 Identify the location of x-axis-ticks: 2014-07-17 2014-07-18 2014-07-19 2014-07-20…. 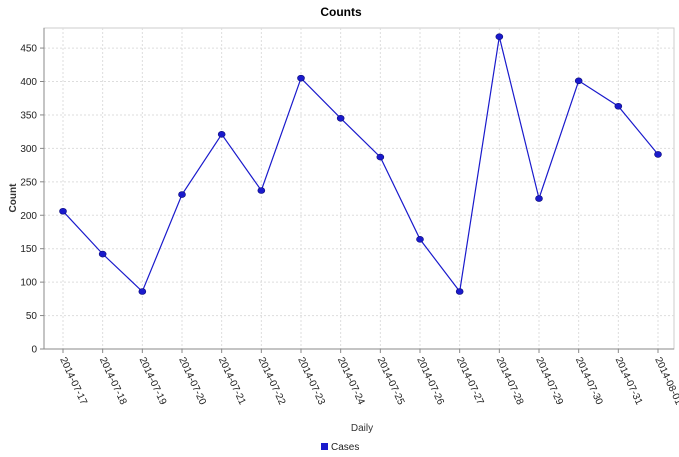
(368, 378).